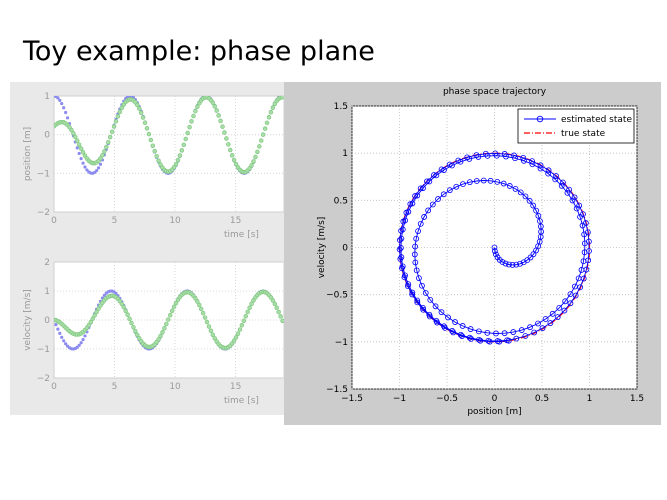  Describe the element at coordinates (43, 379) in the screenshot. I see `y-tick-label: −2` at that location.